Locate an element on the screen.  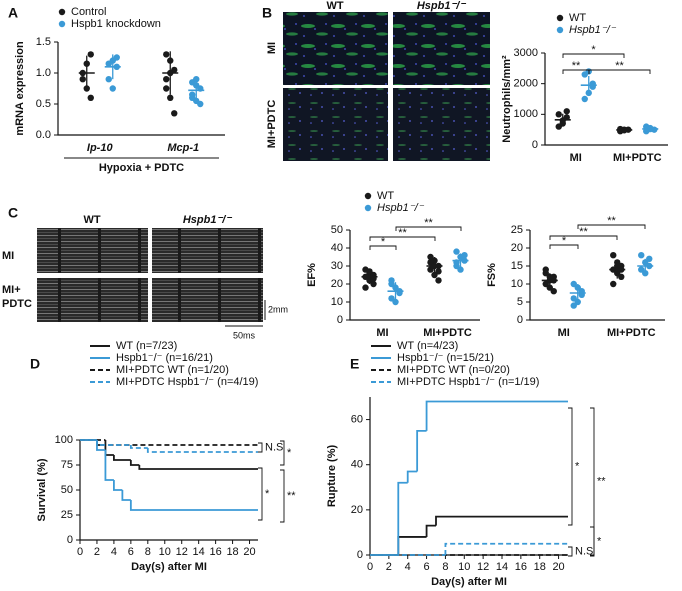
legend-label: MI+PDTC WT (n=1/20) is located at coordinates (172, 370).